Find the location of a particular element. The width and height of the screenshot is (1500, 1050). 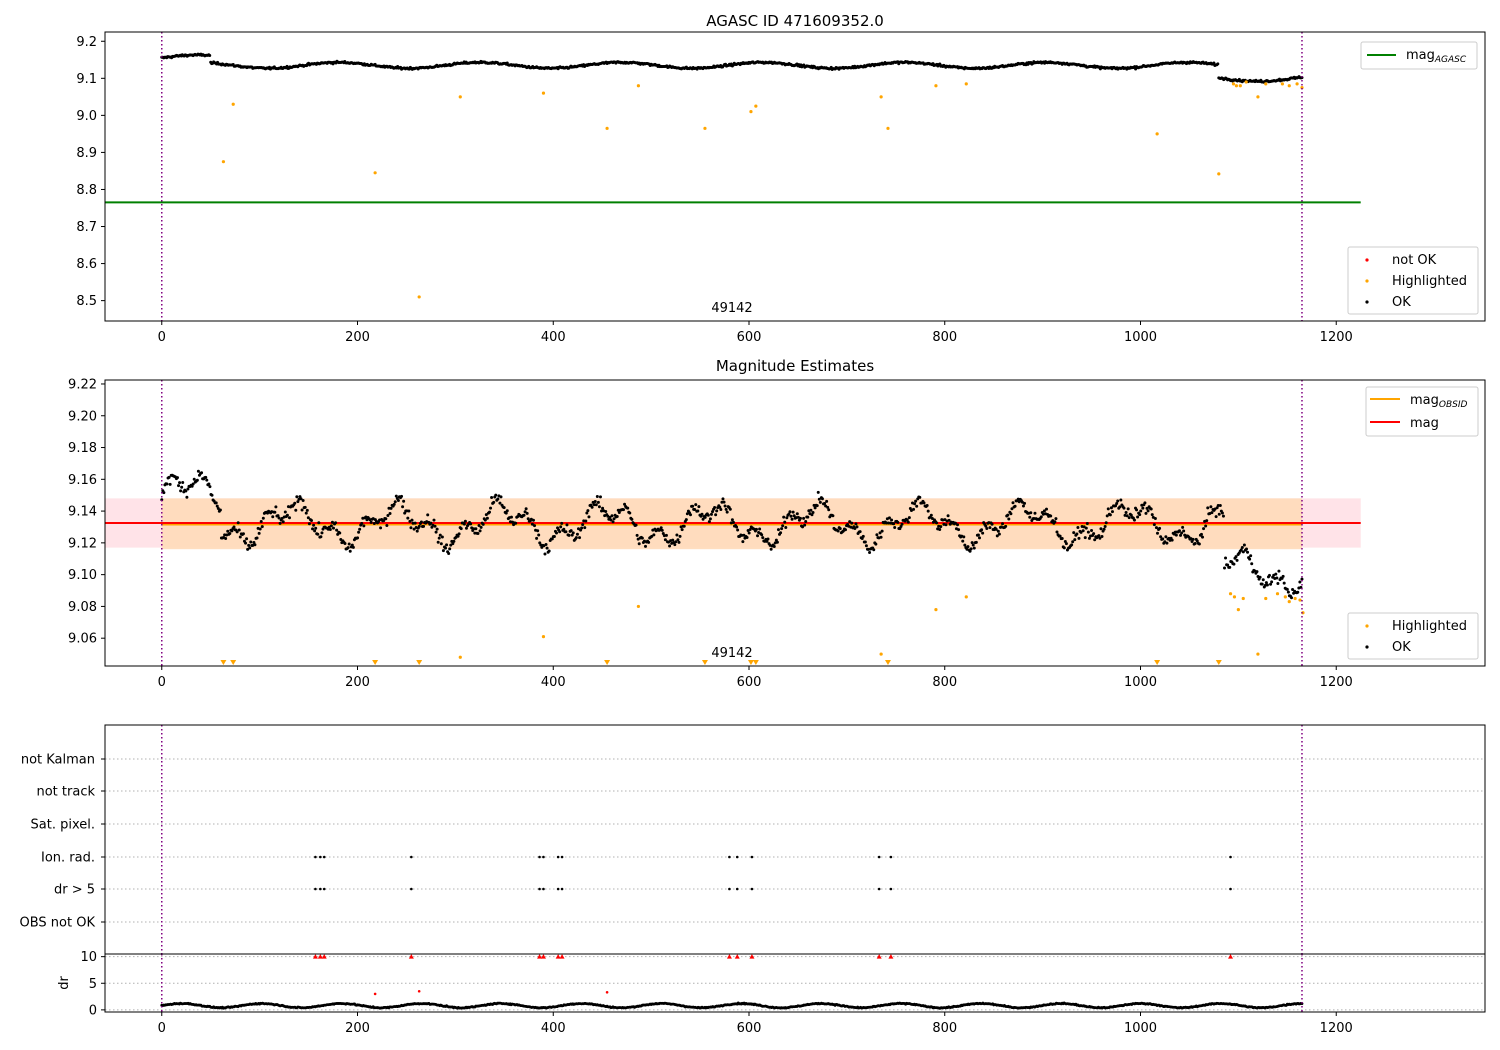

p2-ytick-label: 9.12 is located at coordinates (82, 543).